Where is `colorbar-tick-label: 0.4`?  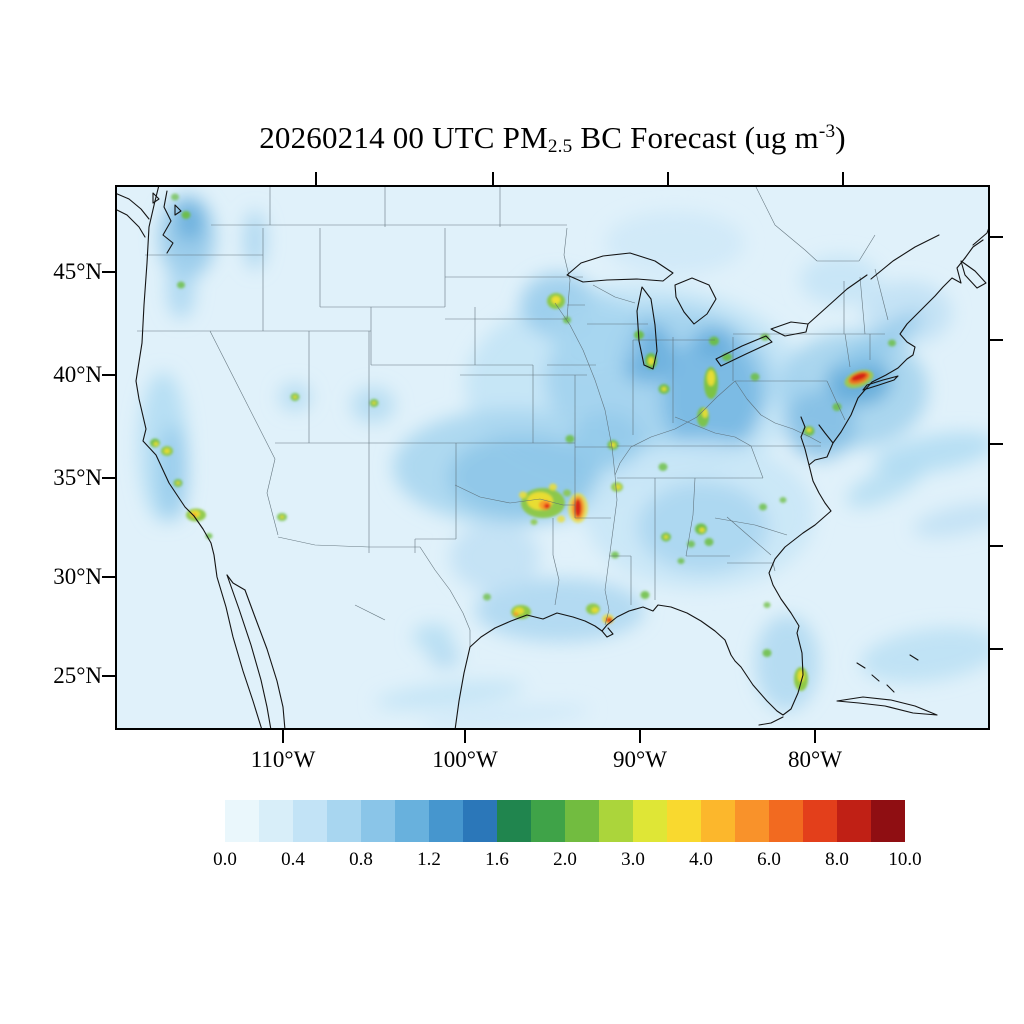
colorbar-tick-label: 0.4 is located at coordinates (293, 859).